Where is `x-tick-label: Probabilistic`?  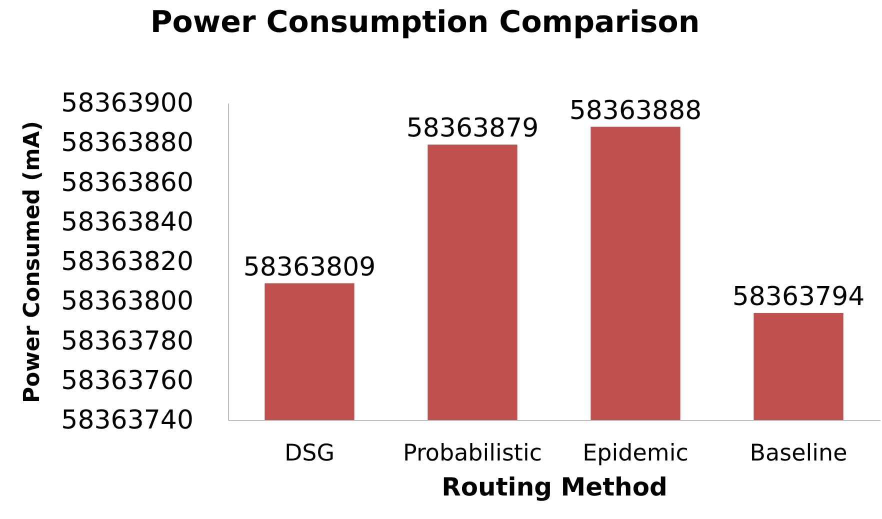 x-tick-label: Probabilistic is located at coordinates (472, 453).